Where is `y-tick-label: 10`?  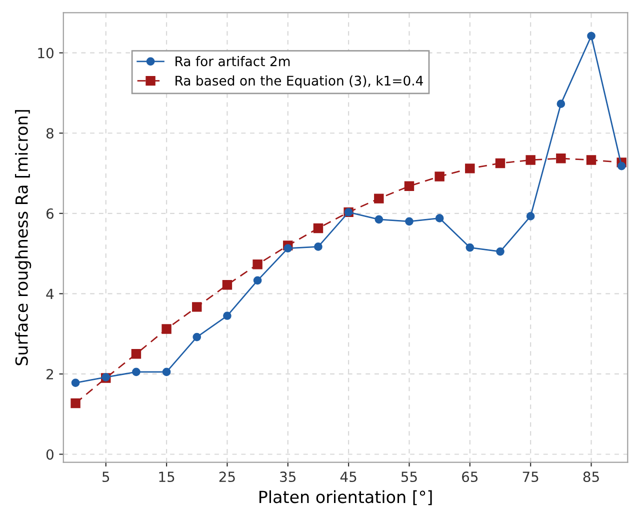
y-tick-label: 10 is located at coordinates (46, 53).